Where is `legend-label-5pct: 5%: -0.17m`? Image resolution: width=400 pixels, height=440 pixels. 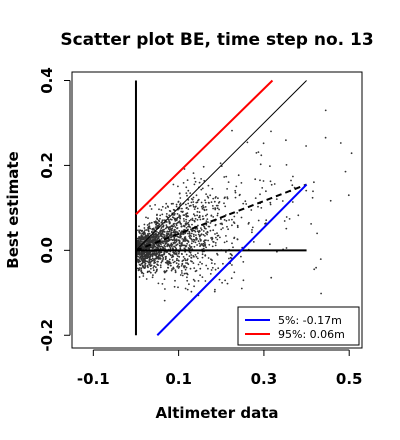 legend-label-5pct: 5%: -0.17m is located at coordinates (310, 320).